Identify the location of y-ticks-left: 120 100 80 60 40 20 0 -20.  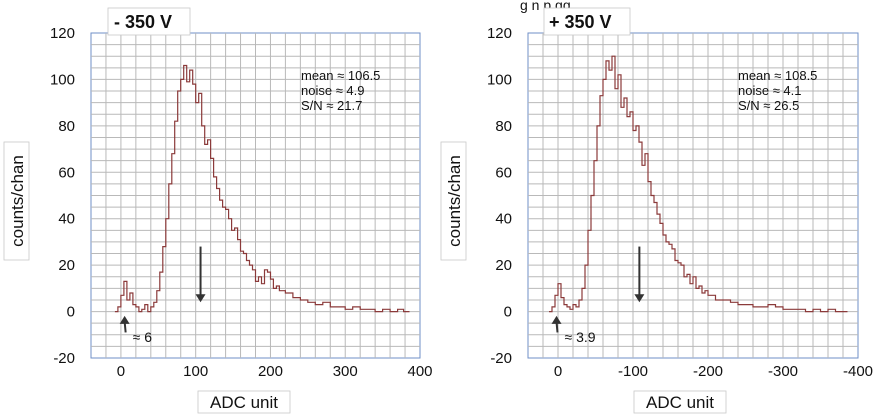
(62, 196).